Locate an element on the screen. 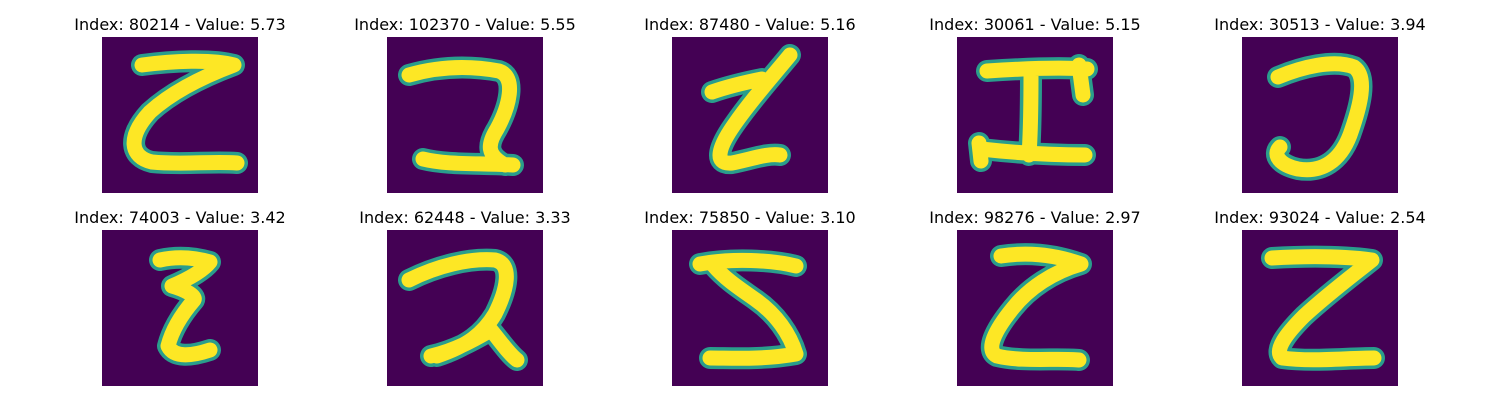  image-panel-9: Index: 98276 - Value: 2.97 is located at coordinates (1035, 297).